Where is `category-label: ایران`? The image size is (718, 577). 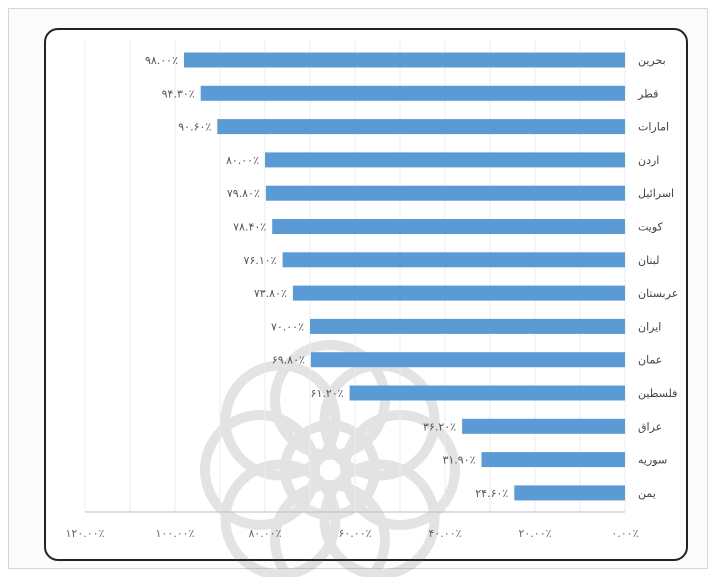 category-label: ایران is located at coordinates (649, 326).